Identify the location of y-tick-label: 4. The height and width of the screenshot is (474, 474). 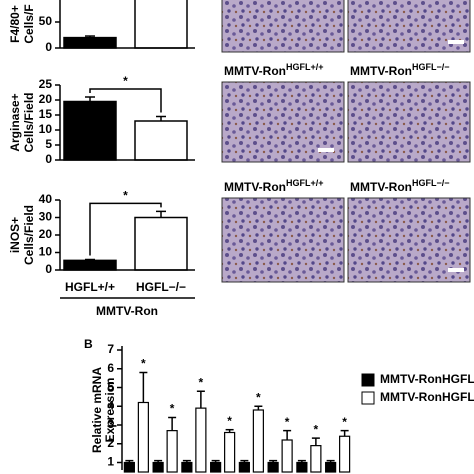
(110, 405).